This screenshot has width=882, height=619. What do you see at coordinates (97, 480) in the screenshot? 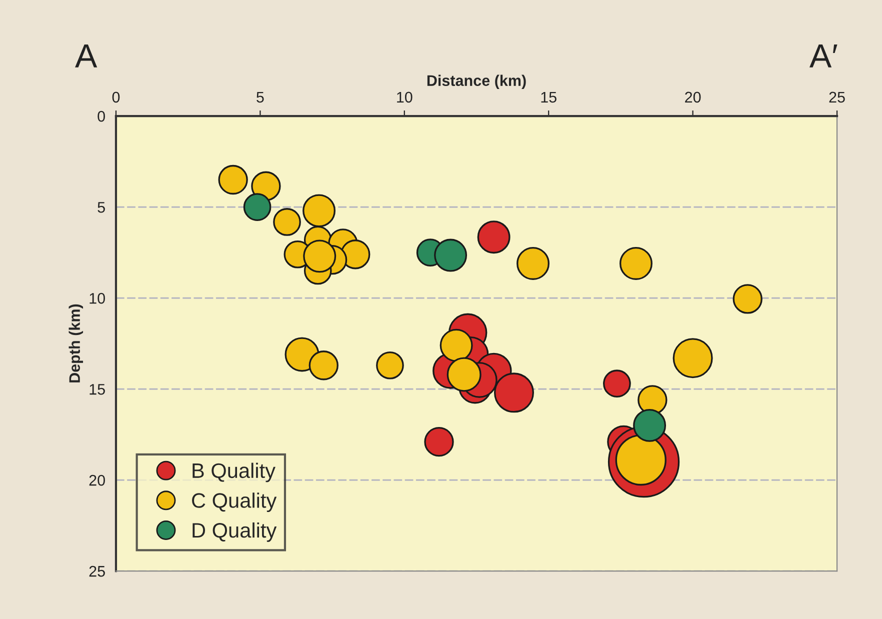
I see `y-tick-label: 20` at bounding box center [97, 480].